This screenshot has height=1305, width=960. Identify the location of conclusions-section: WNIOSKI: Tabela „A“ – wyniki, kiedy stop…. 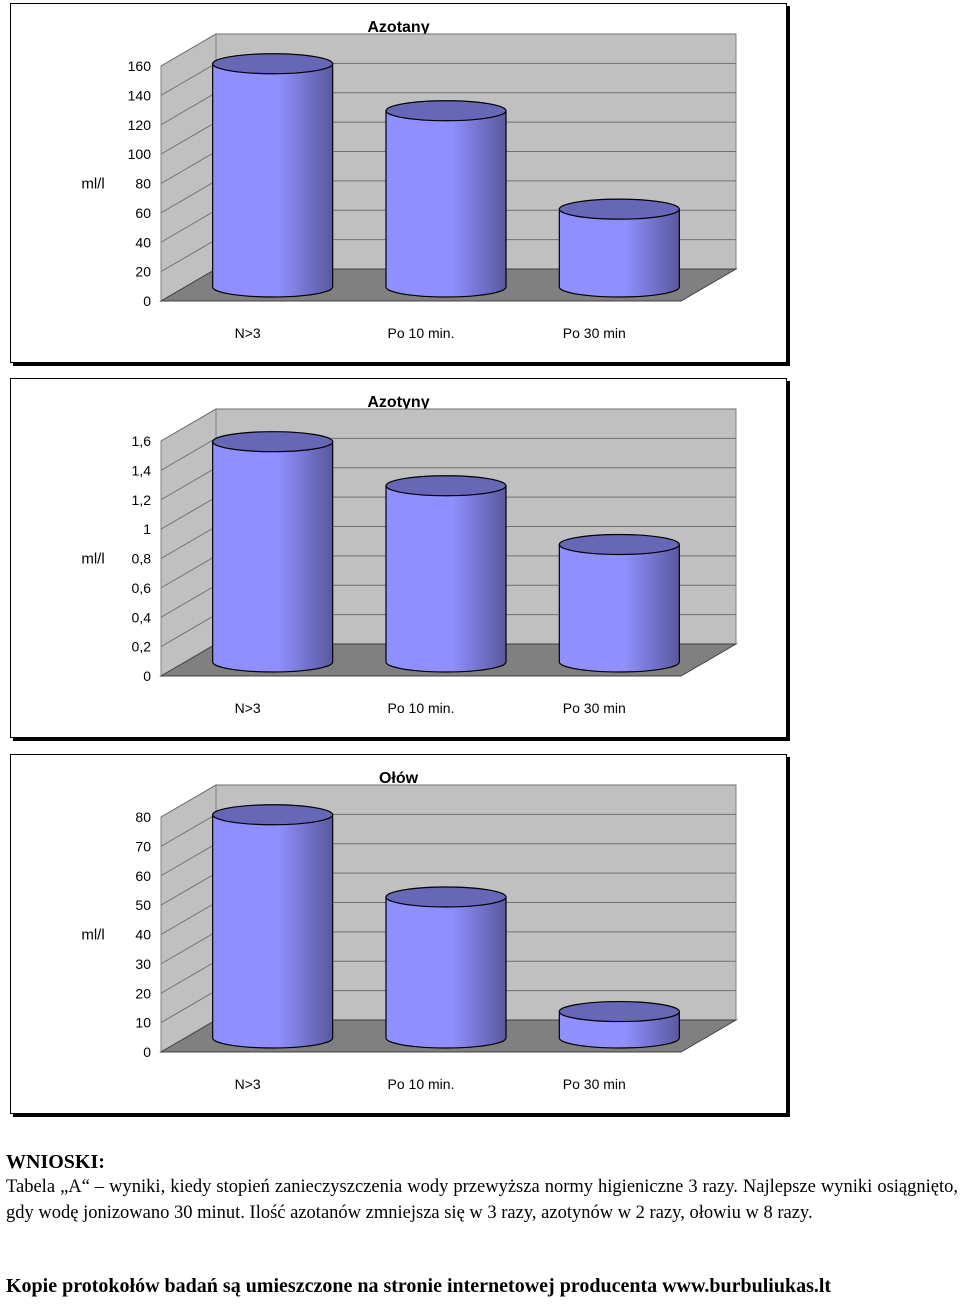
(482, 1188).